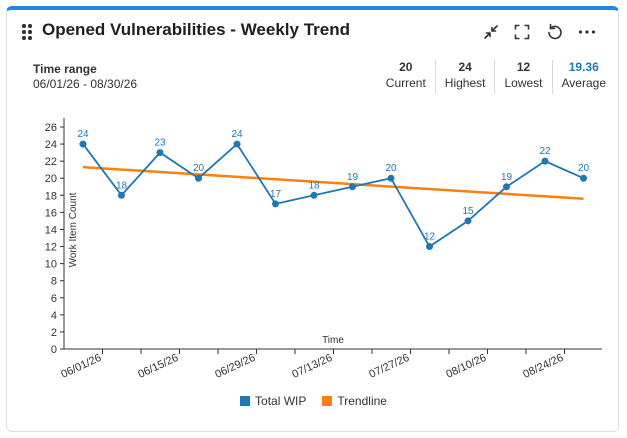  What do you see at coordinates (51, 162) in the screenshot?
I see `y-tick-label: 22` at bounding box center [51, 162].